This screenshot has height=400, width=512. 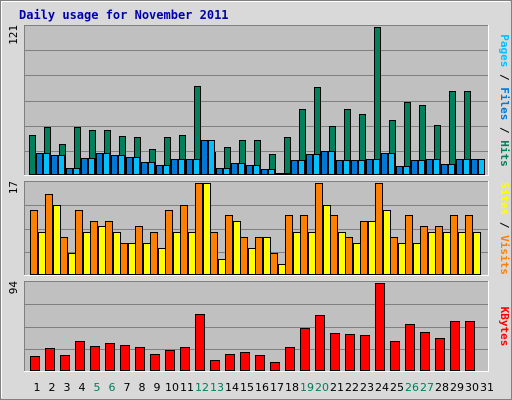 What do you see at coordinates (232, 387) in the screenshot?
I see `day-label-14: 14` at bounding box center [232, 387].